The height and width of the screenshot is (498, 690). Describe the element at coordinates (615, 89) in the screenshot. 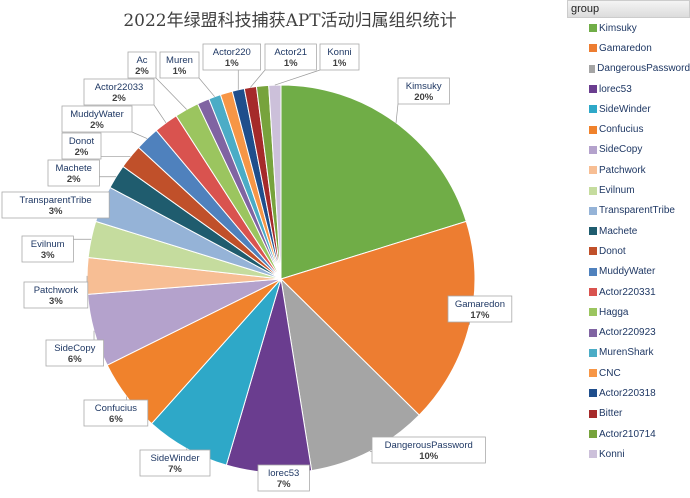

I see `legend-label: lorec53` at that location.